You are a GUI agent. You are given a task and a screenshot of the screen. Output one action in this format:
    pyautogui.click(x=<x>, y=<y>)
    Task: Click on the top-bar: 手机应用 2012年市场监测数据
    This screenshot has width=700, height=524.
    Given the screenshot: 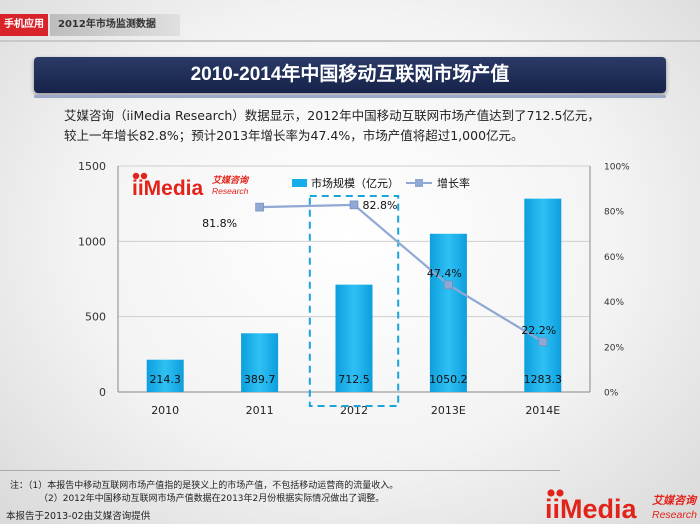 What is the action you would take?
    pyautogui.click(x=350, y=20)
    